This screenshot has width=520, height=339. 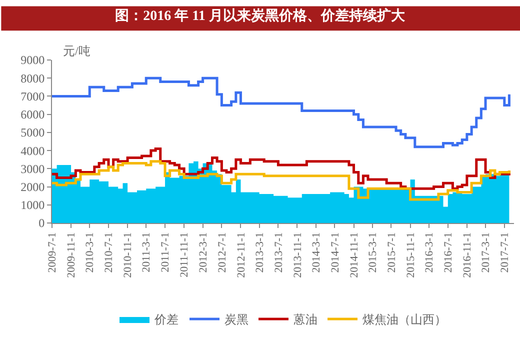 I want to click on y-tick-label: 8000, so click(x=32, y=78).